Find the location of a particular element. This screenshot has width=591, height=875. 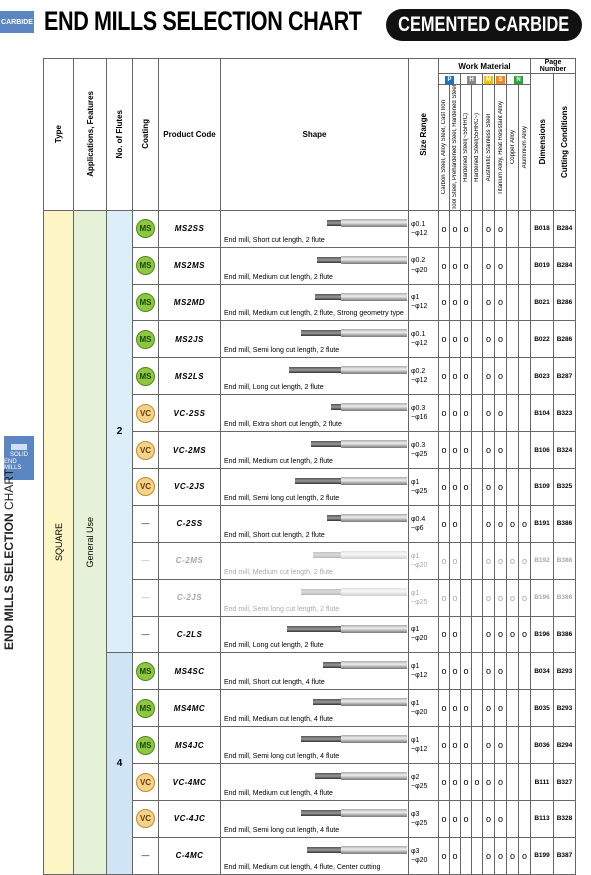

dimensions-page-link: B111 is located at coordinates (542, 782).